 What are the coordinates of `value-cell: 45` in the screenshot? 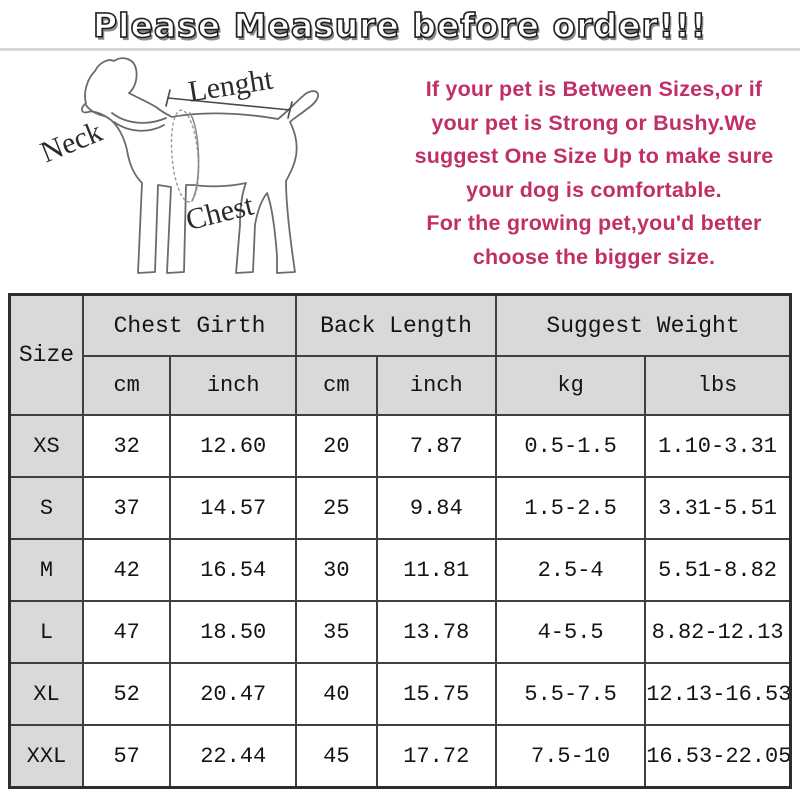 It's located at (336, 756).